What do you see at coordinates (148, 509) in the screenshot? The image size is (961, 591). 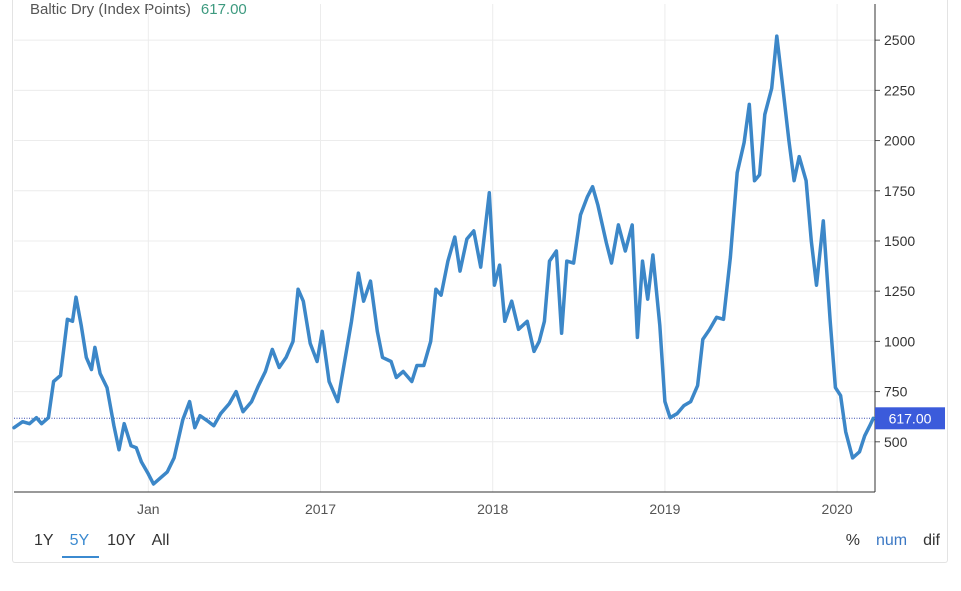 I see `x-tick-label: Jan` at bounding box center [148, 509].